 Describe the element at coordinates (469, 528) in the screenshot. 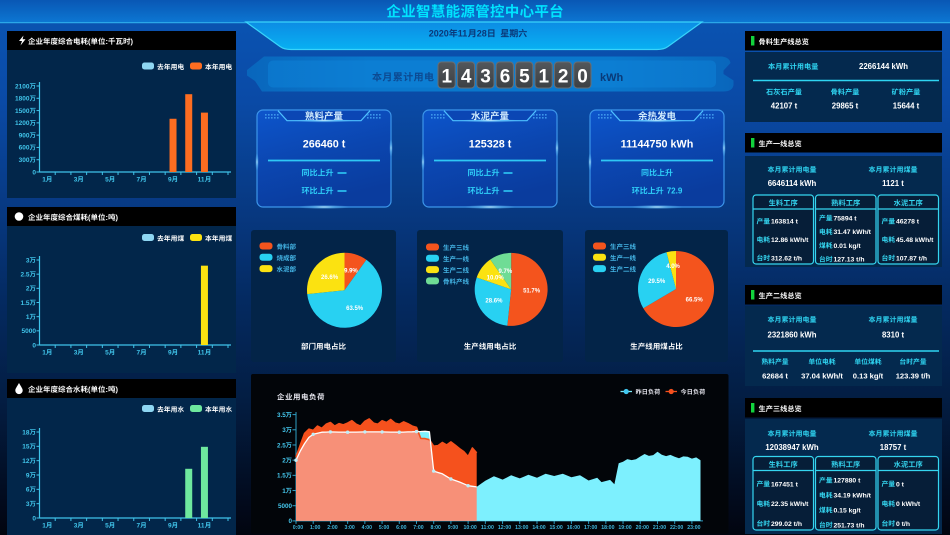

I see `svg-text: 10:00` at that location.